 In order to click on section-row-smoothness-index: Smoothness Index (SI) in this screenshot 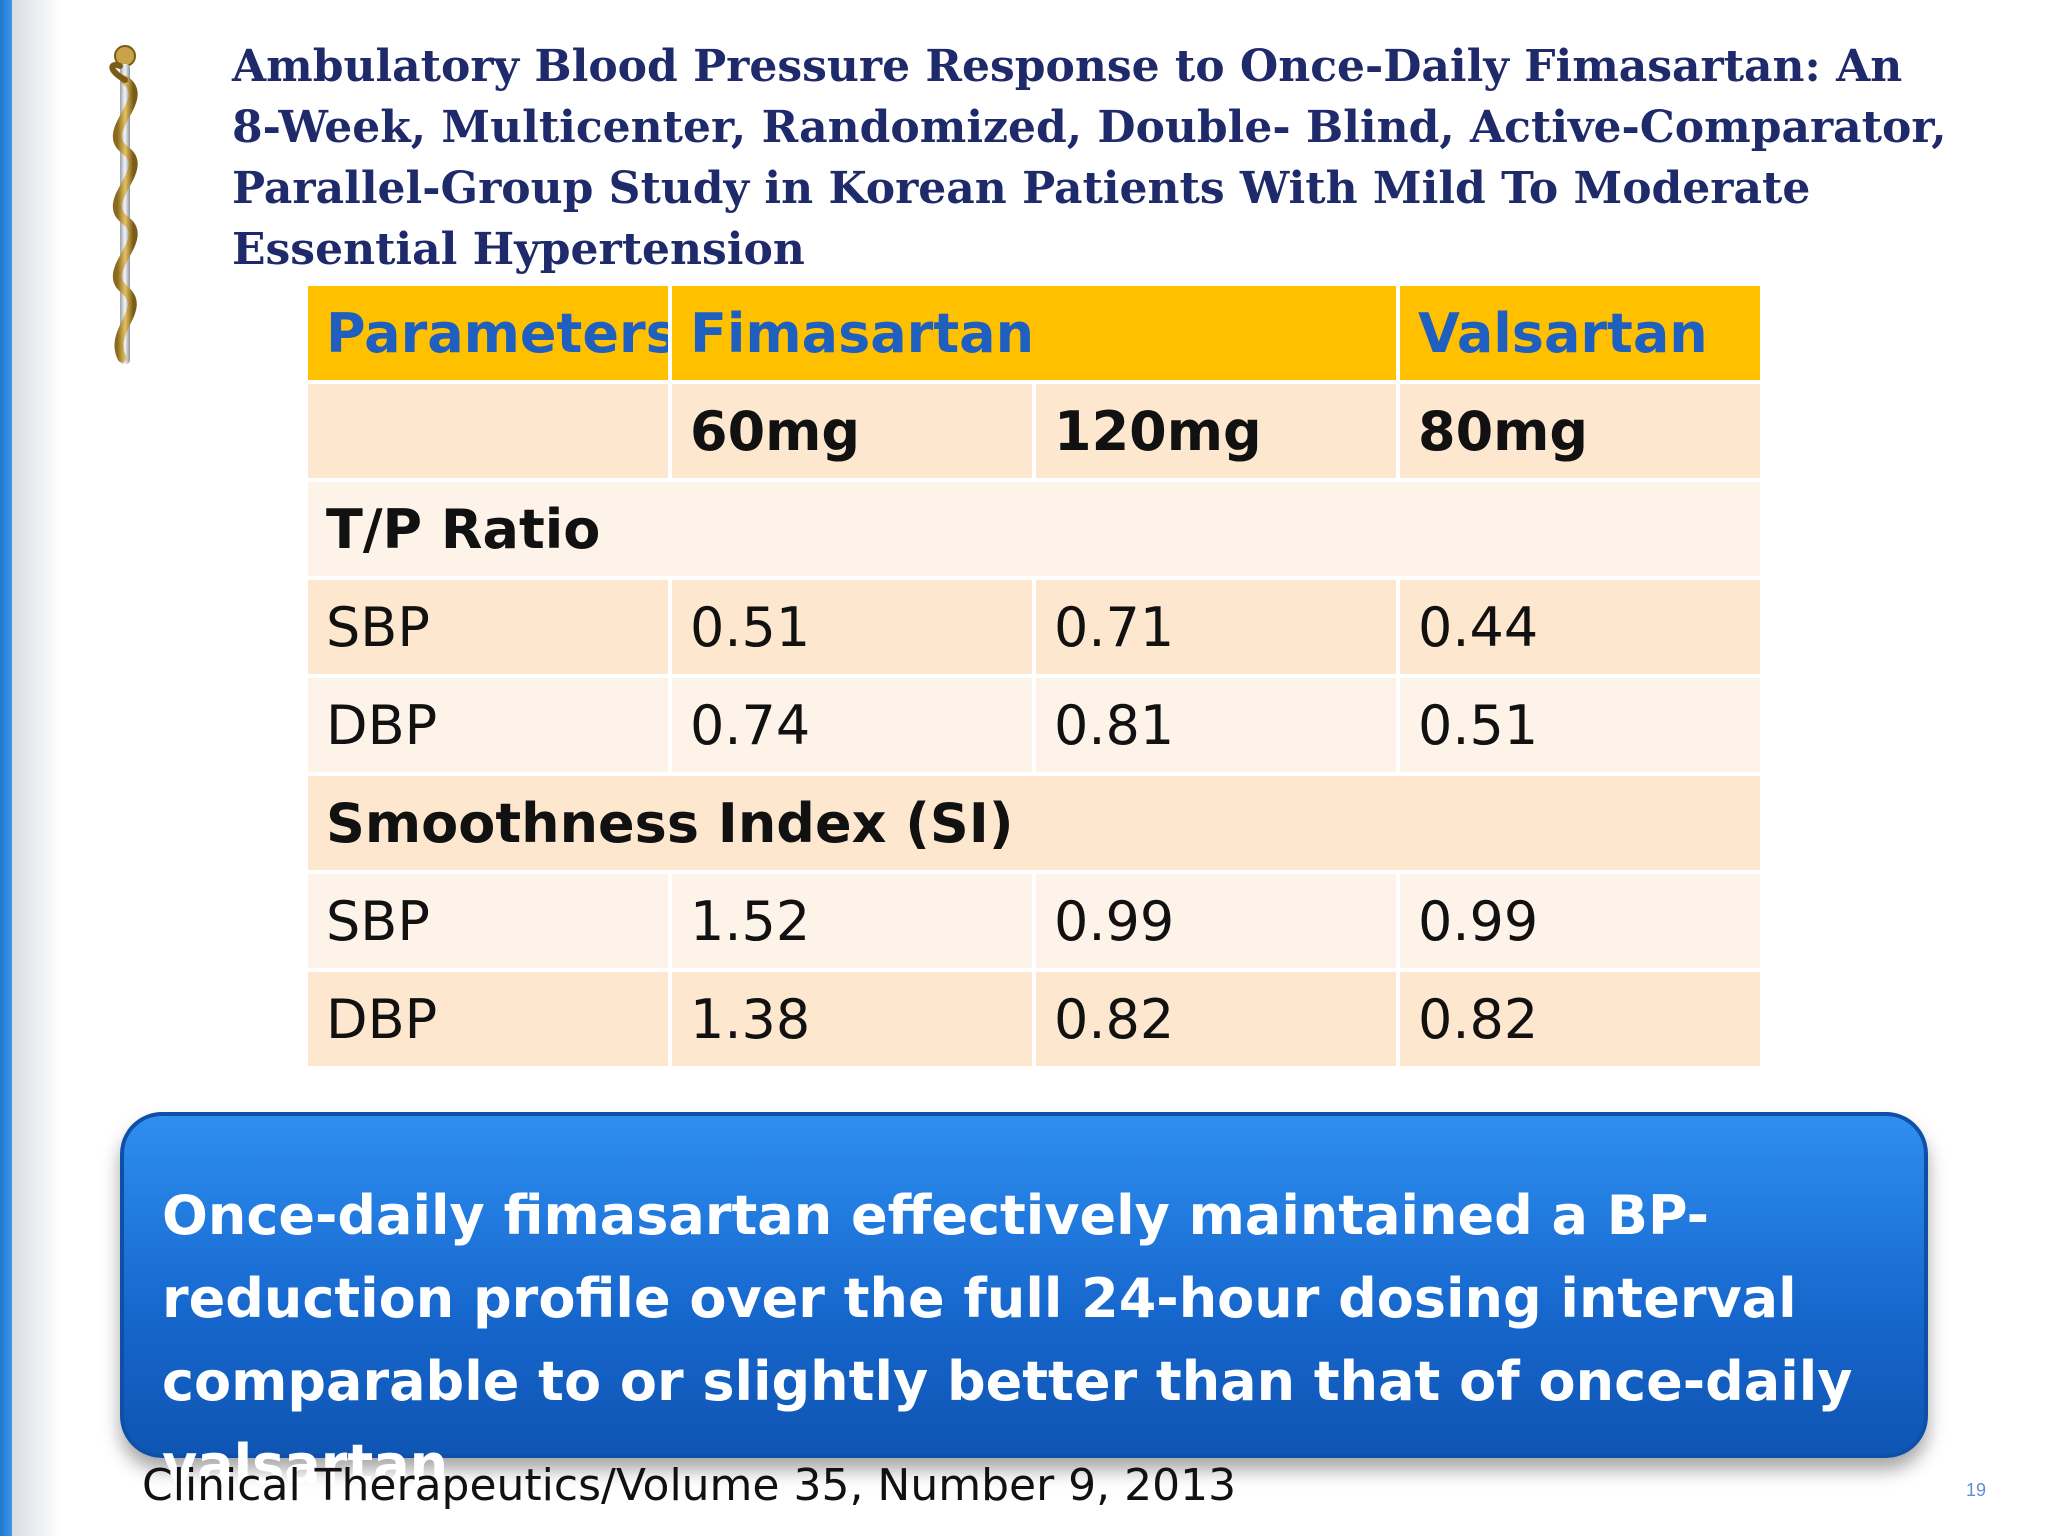, I will do `click(1034, 823)`.